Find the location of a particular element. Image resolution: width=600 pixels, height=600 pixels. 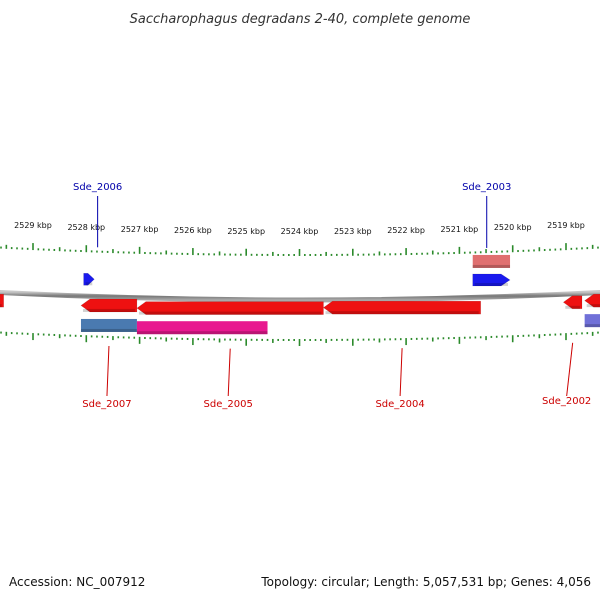

tick-label: 2527 kbp is located at coordinates (140, 229).